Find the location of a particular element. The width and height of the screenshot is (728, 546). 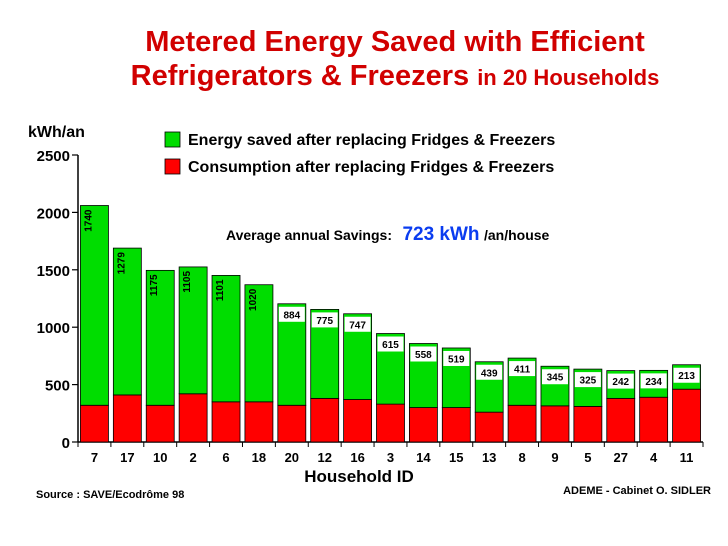

bar-value-label: 345 is located at coordinates (555, 378).